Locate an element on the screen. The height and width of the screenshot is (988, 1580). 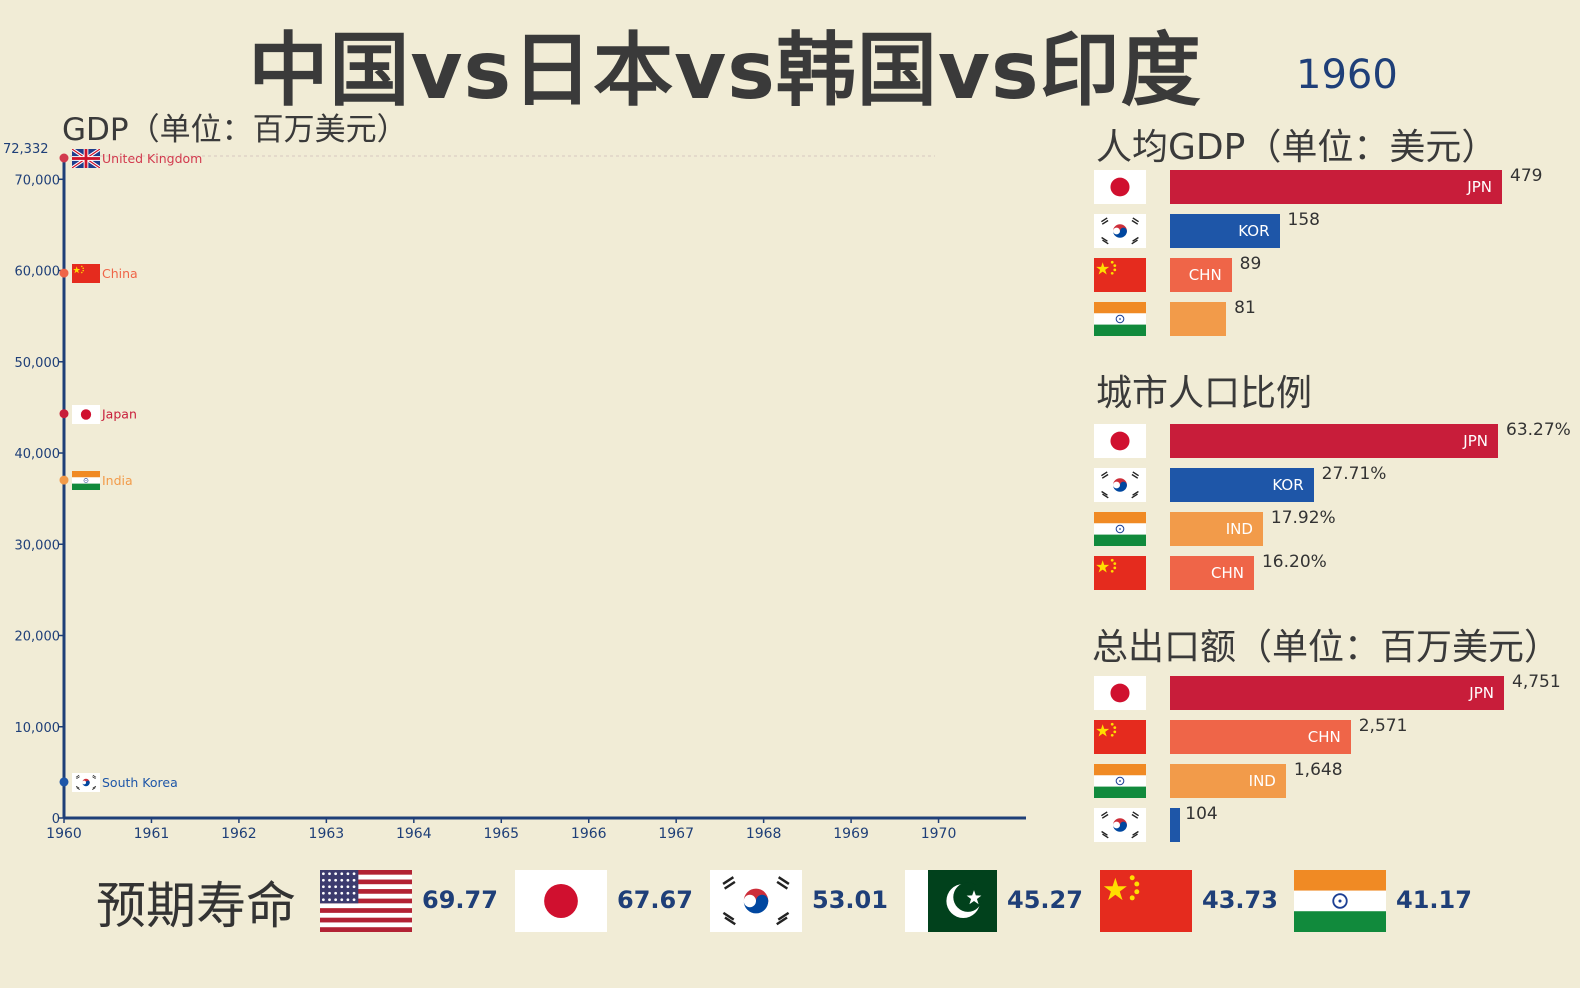
bar-value-china: 2,571 is located at coordinates (1383, 726).